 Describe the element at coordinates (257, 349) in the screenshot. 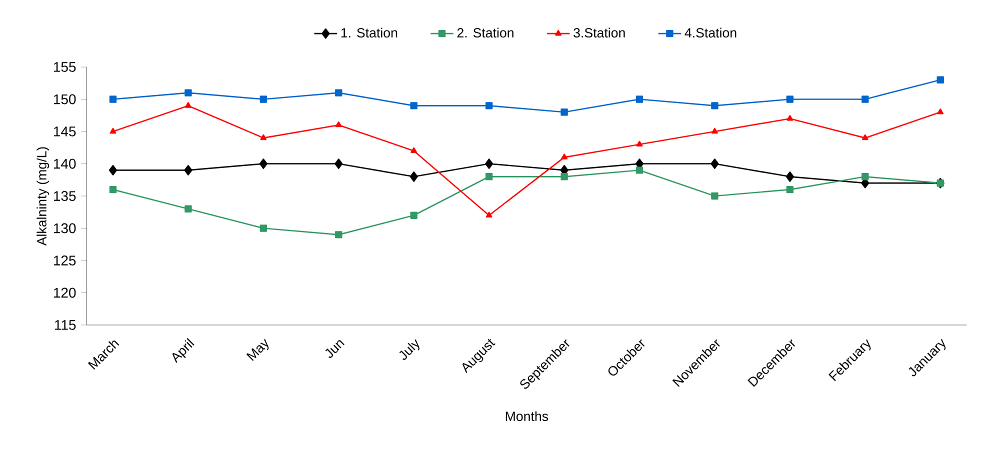

I see `x-tick-label: May` at that location.